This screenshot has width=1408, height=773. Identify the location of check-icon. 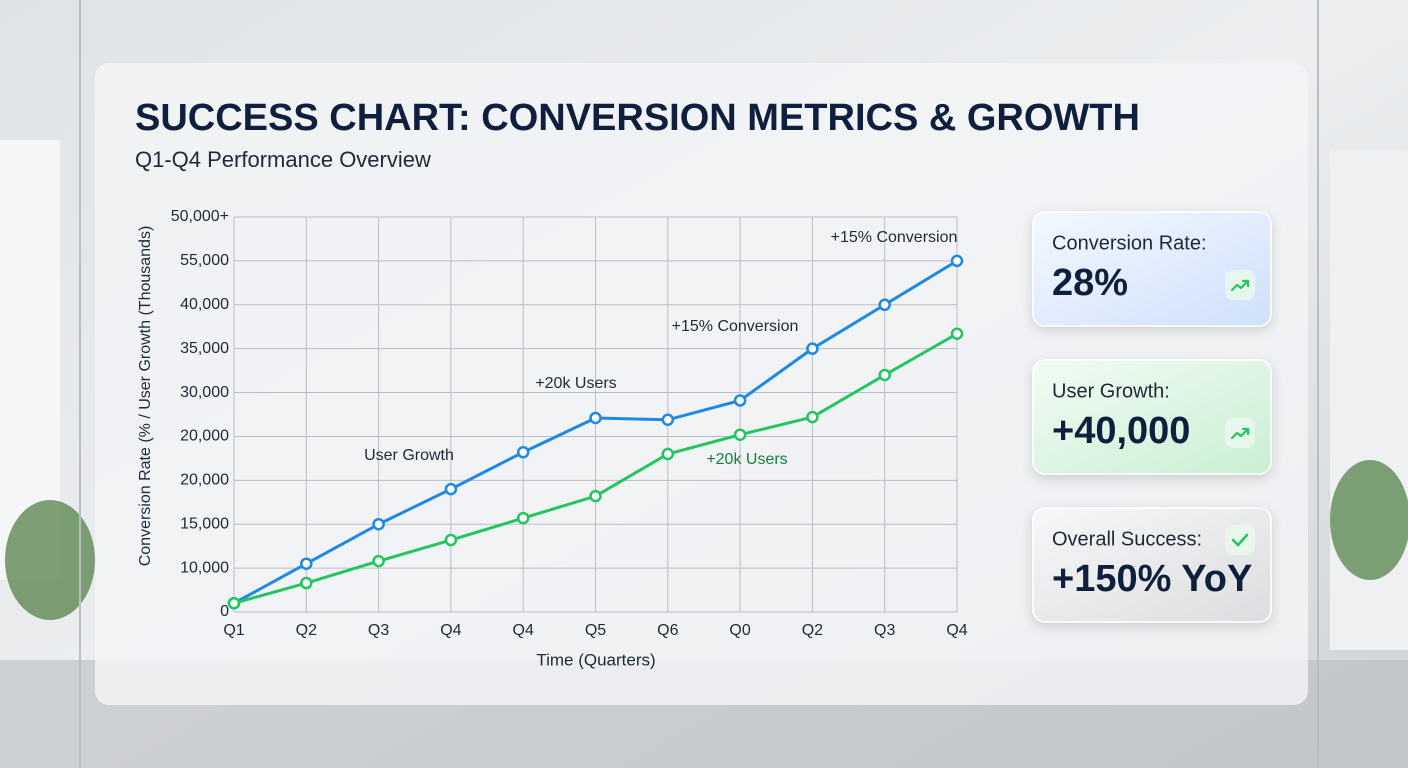
(1240, 540).